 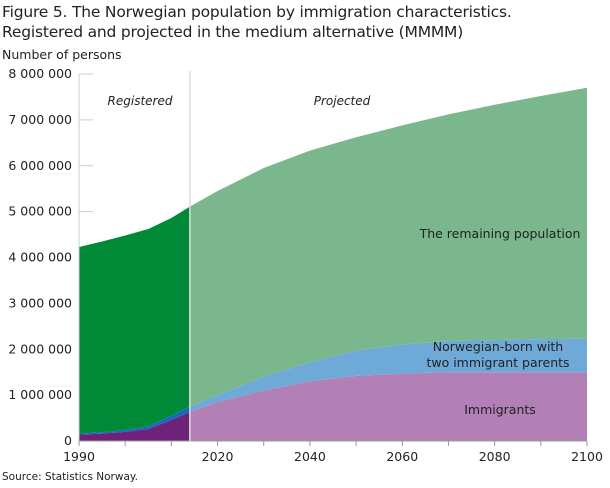 I want to click on series-label-immigrants: Immigrants, so click(x=500, y=409).